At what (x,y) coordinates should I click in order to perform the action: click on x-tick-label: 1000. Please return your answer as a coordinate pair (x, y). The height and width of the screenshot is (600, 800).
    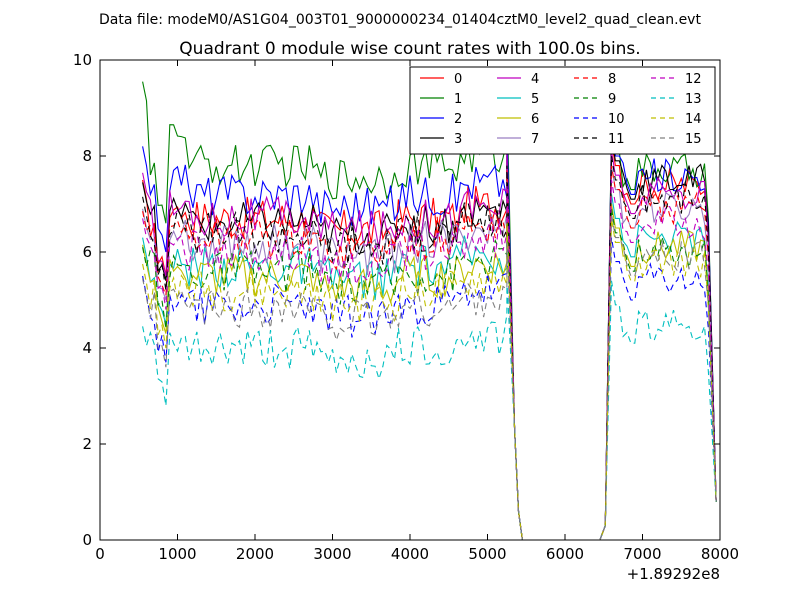
    Looking at the image, I should click on (177, 554).